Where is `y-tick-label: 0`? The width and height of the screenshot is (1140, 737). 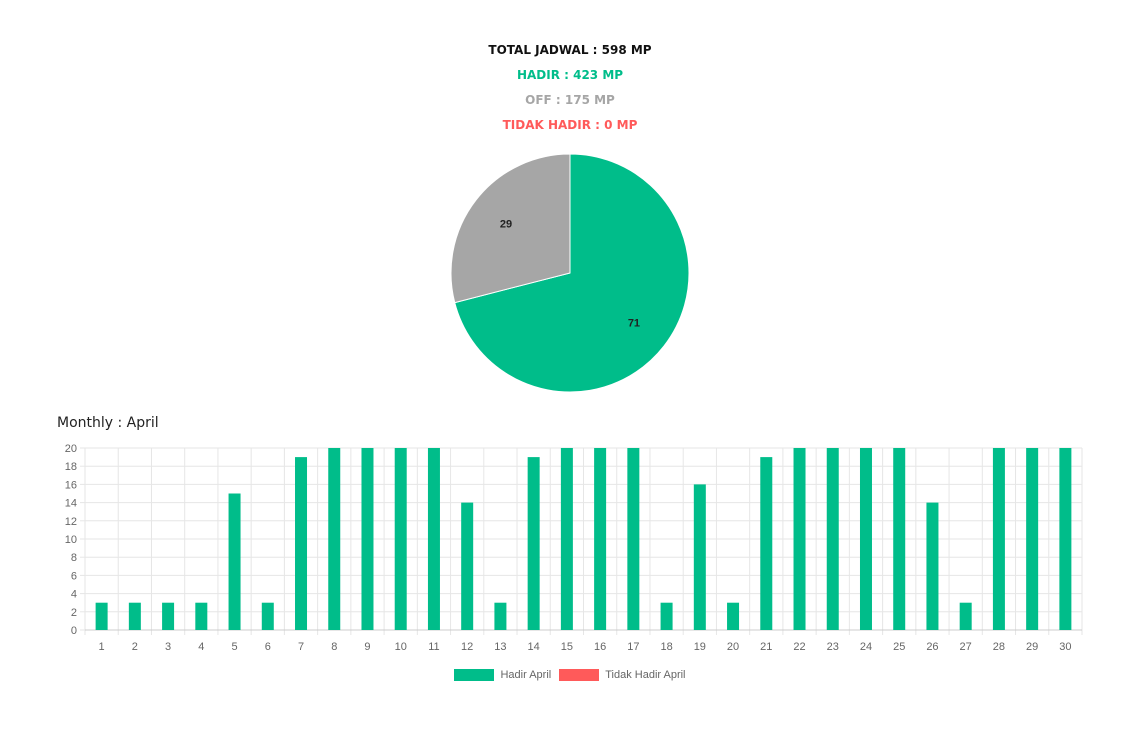 y-tick-label: 0 is located at coordinates (74, 631).